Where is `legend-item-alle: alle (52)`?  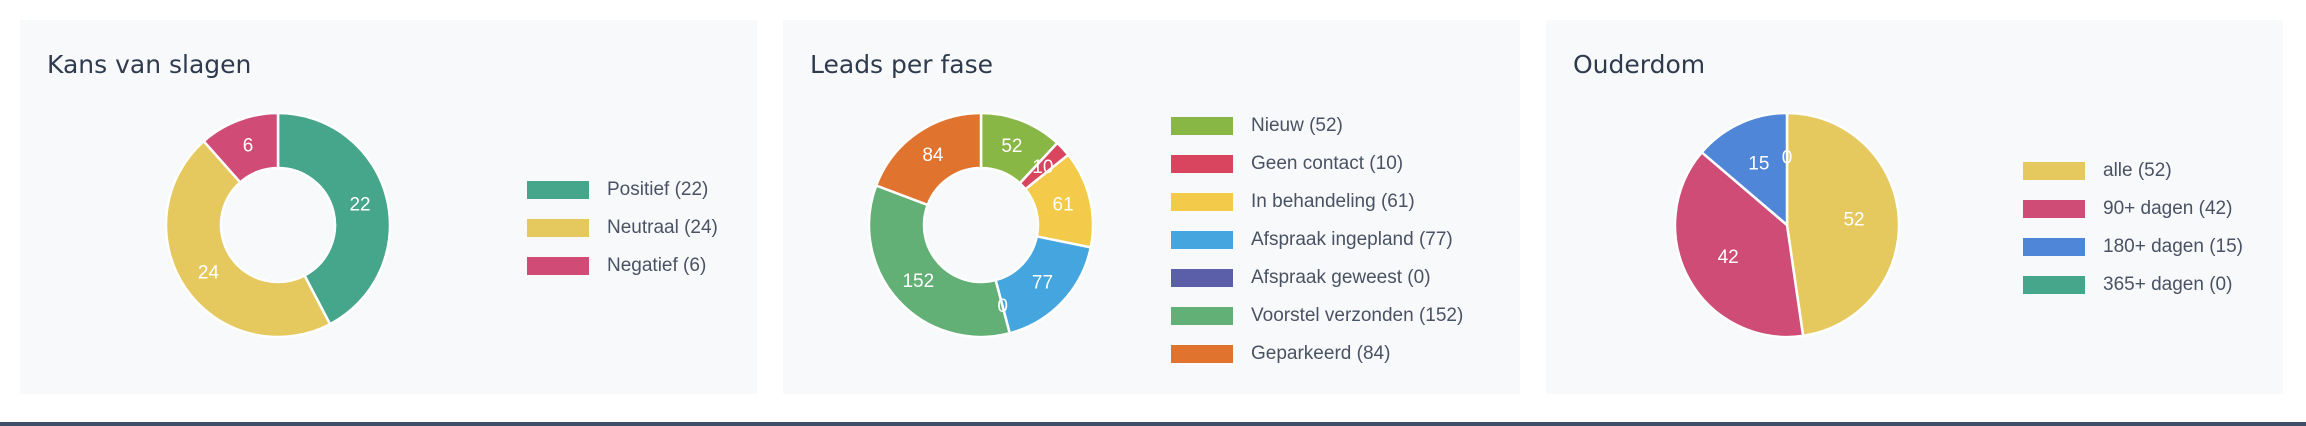 legend-item-alle: alle (52) is located at coordinates (2133, 171).